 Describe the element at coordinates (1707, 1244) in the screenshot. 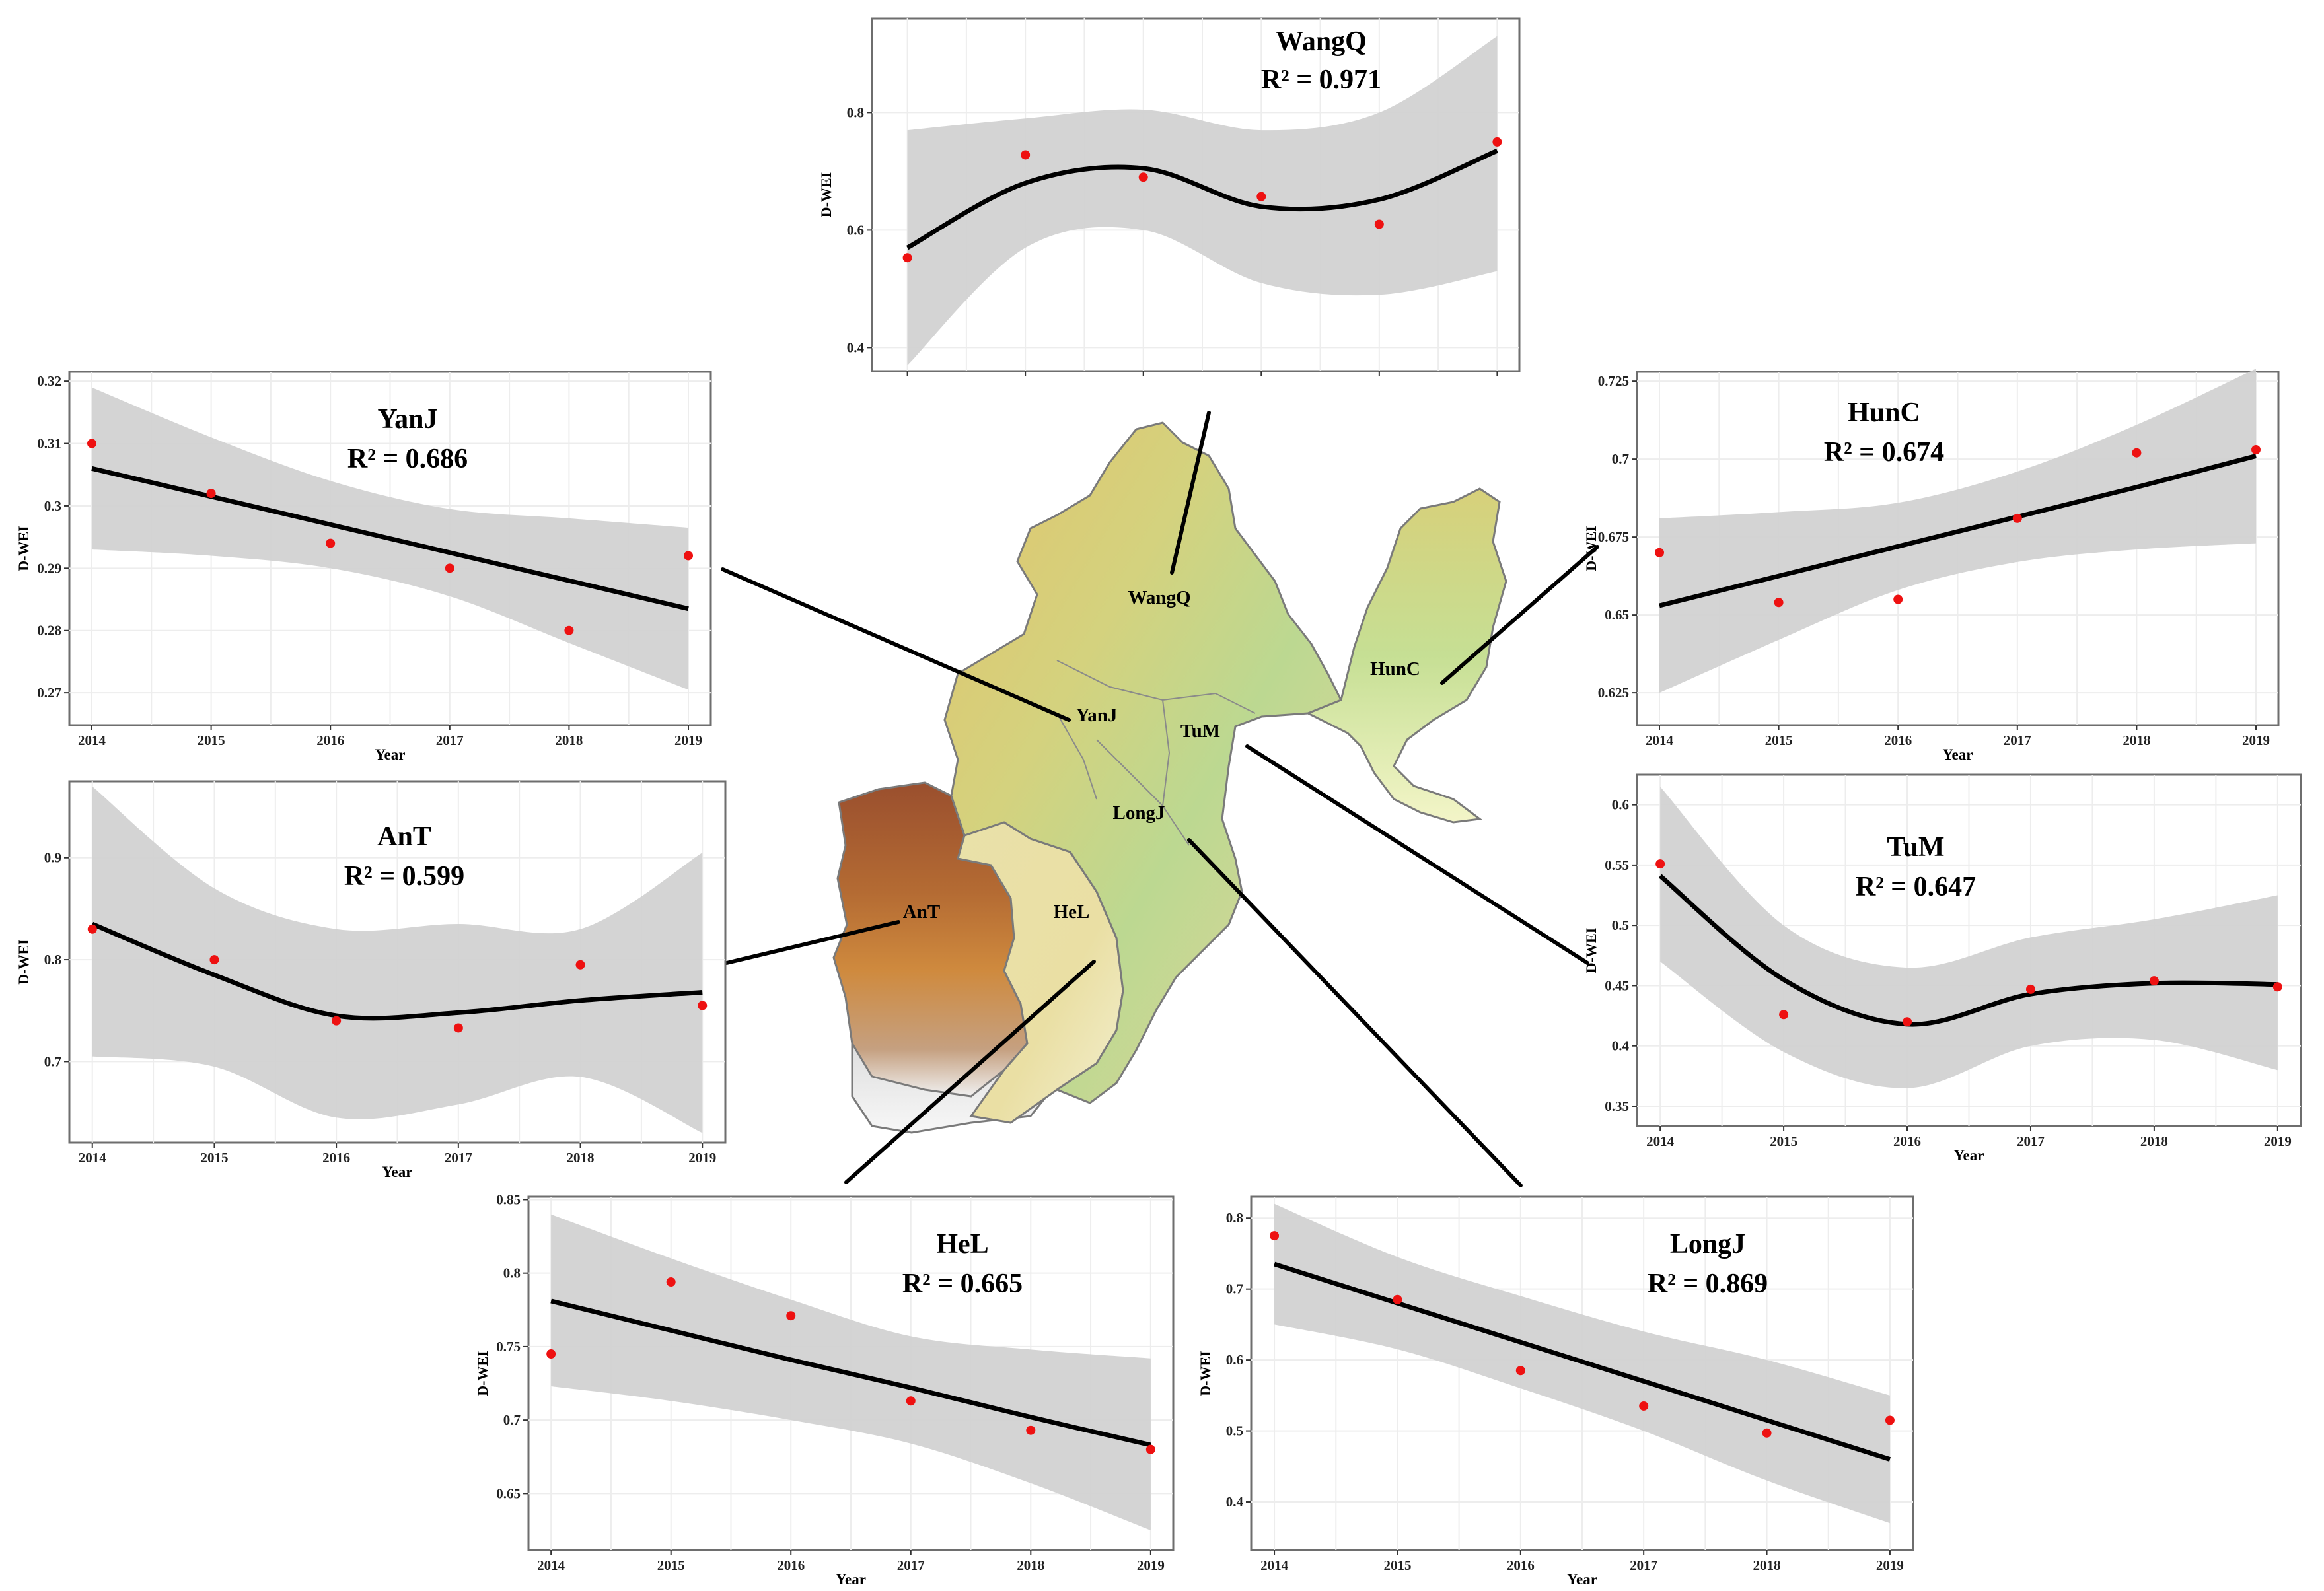

I see `chart-title: LongJ` at that location.